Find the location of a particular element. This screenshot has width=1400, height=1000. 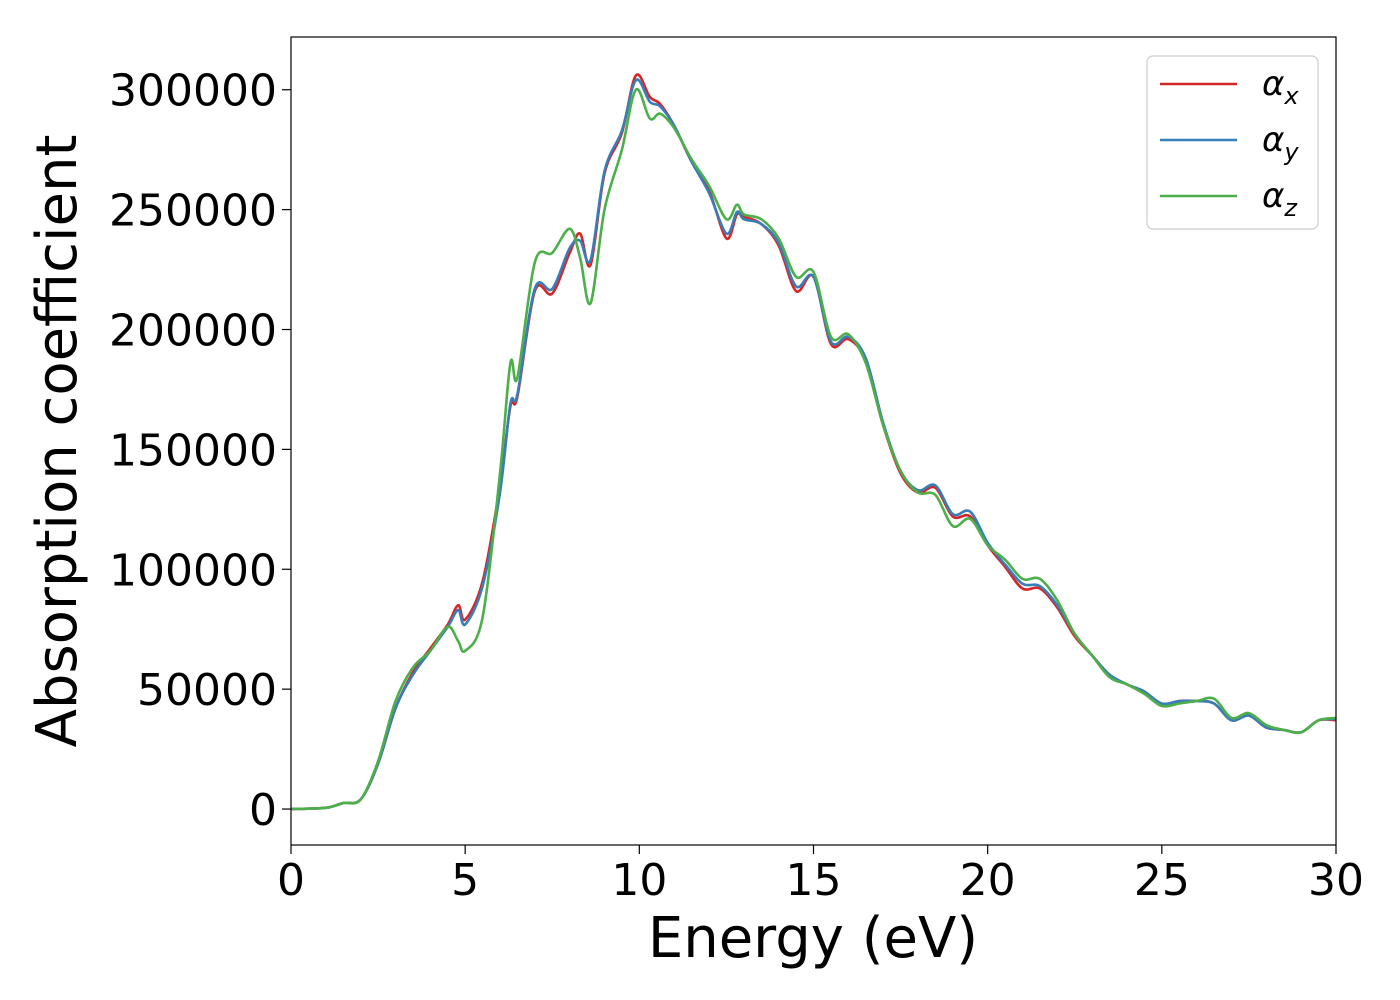

x-tick-label: 10 is located at coordinates (639, 880).